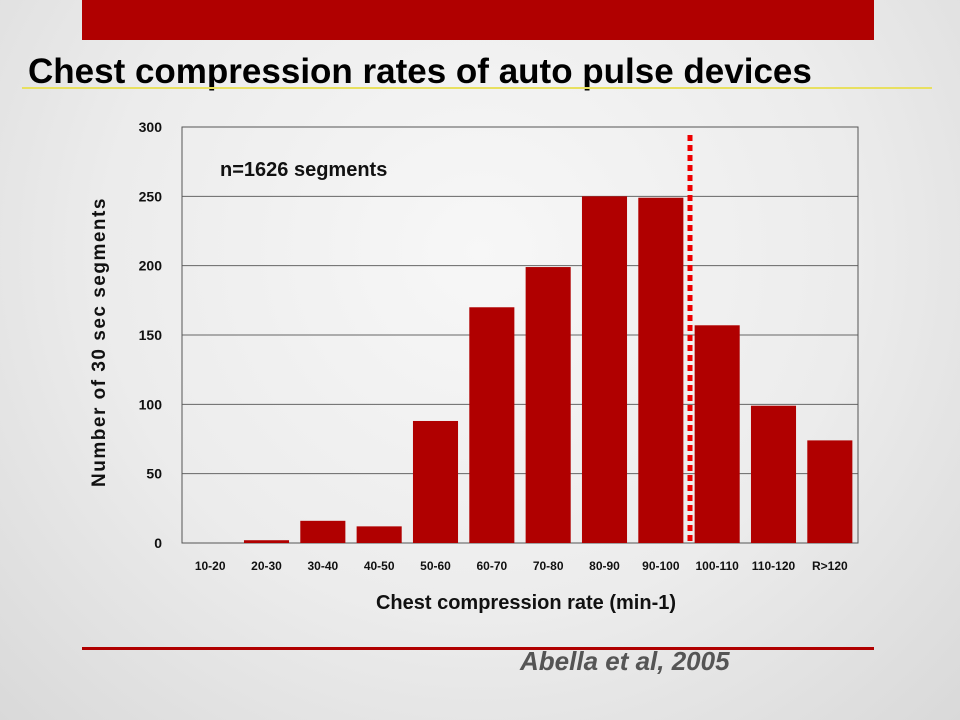 The width and height of the screenshot is (960, 720). I want to click on y-tick-label: 0, so click(158, 543).